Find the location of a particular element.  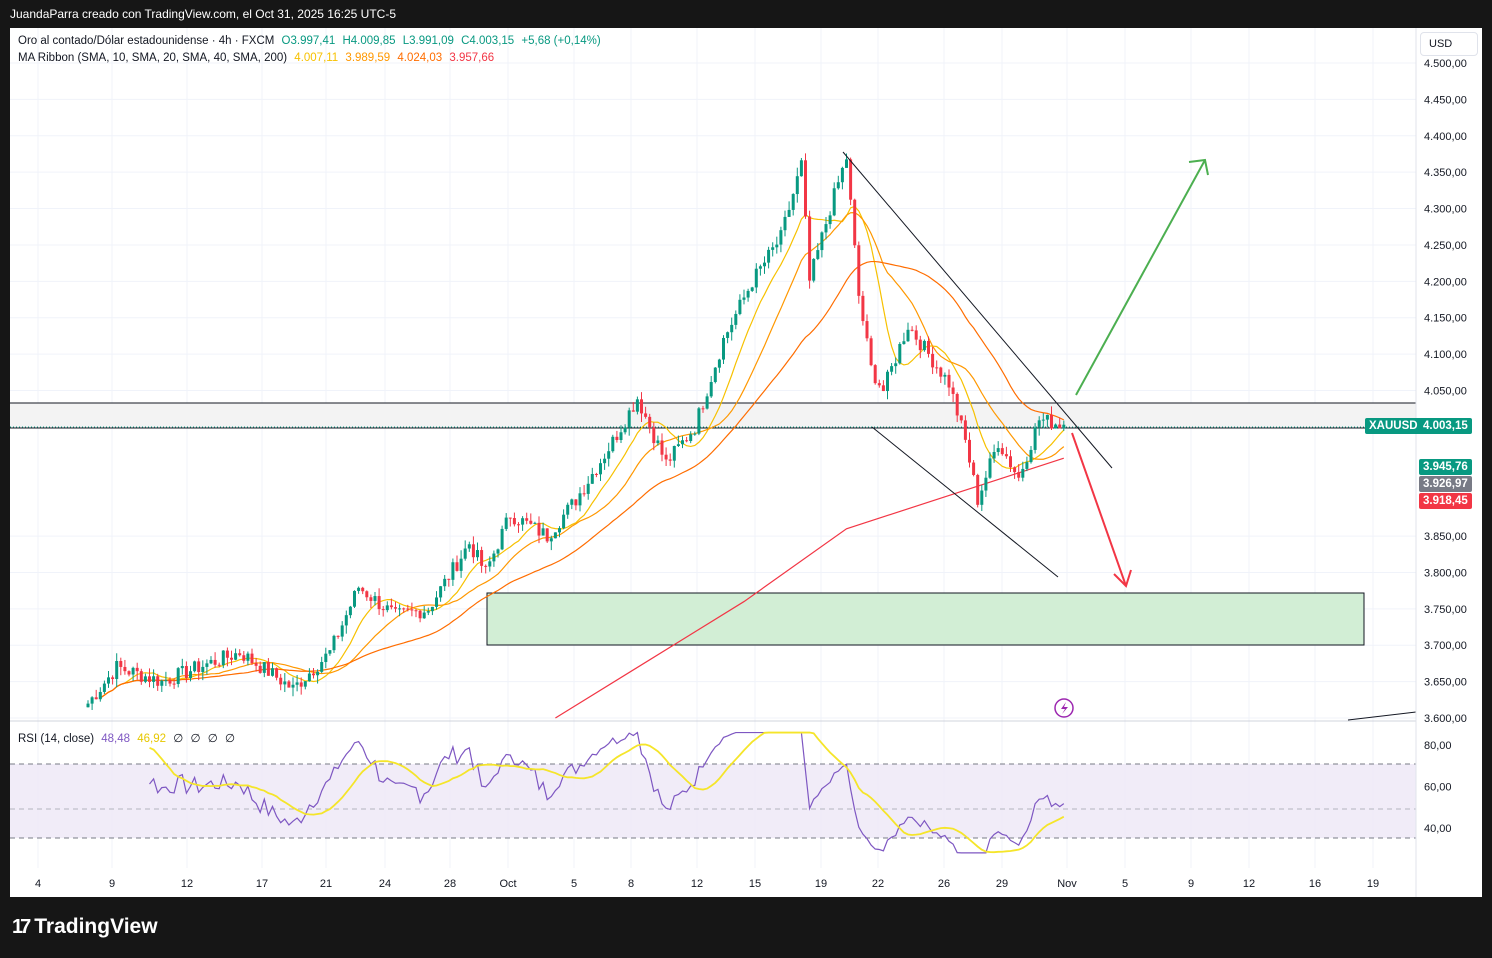

time-tick-label: 22 is located at coordinates (878, 884).